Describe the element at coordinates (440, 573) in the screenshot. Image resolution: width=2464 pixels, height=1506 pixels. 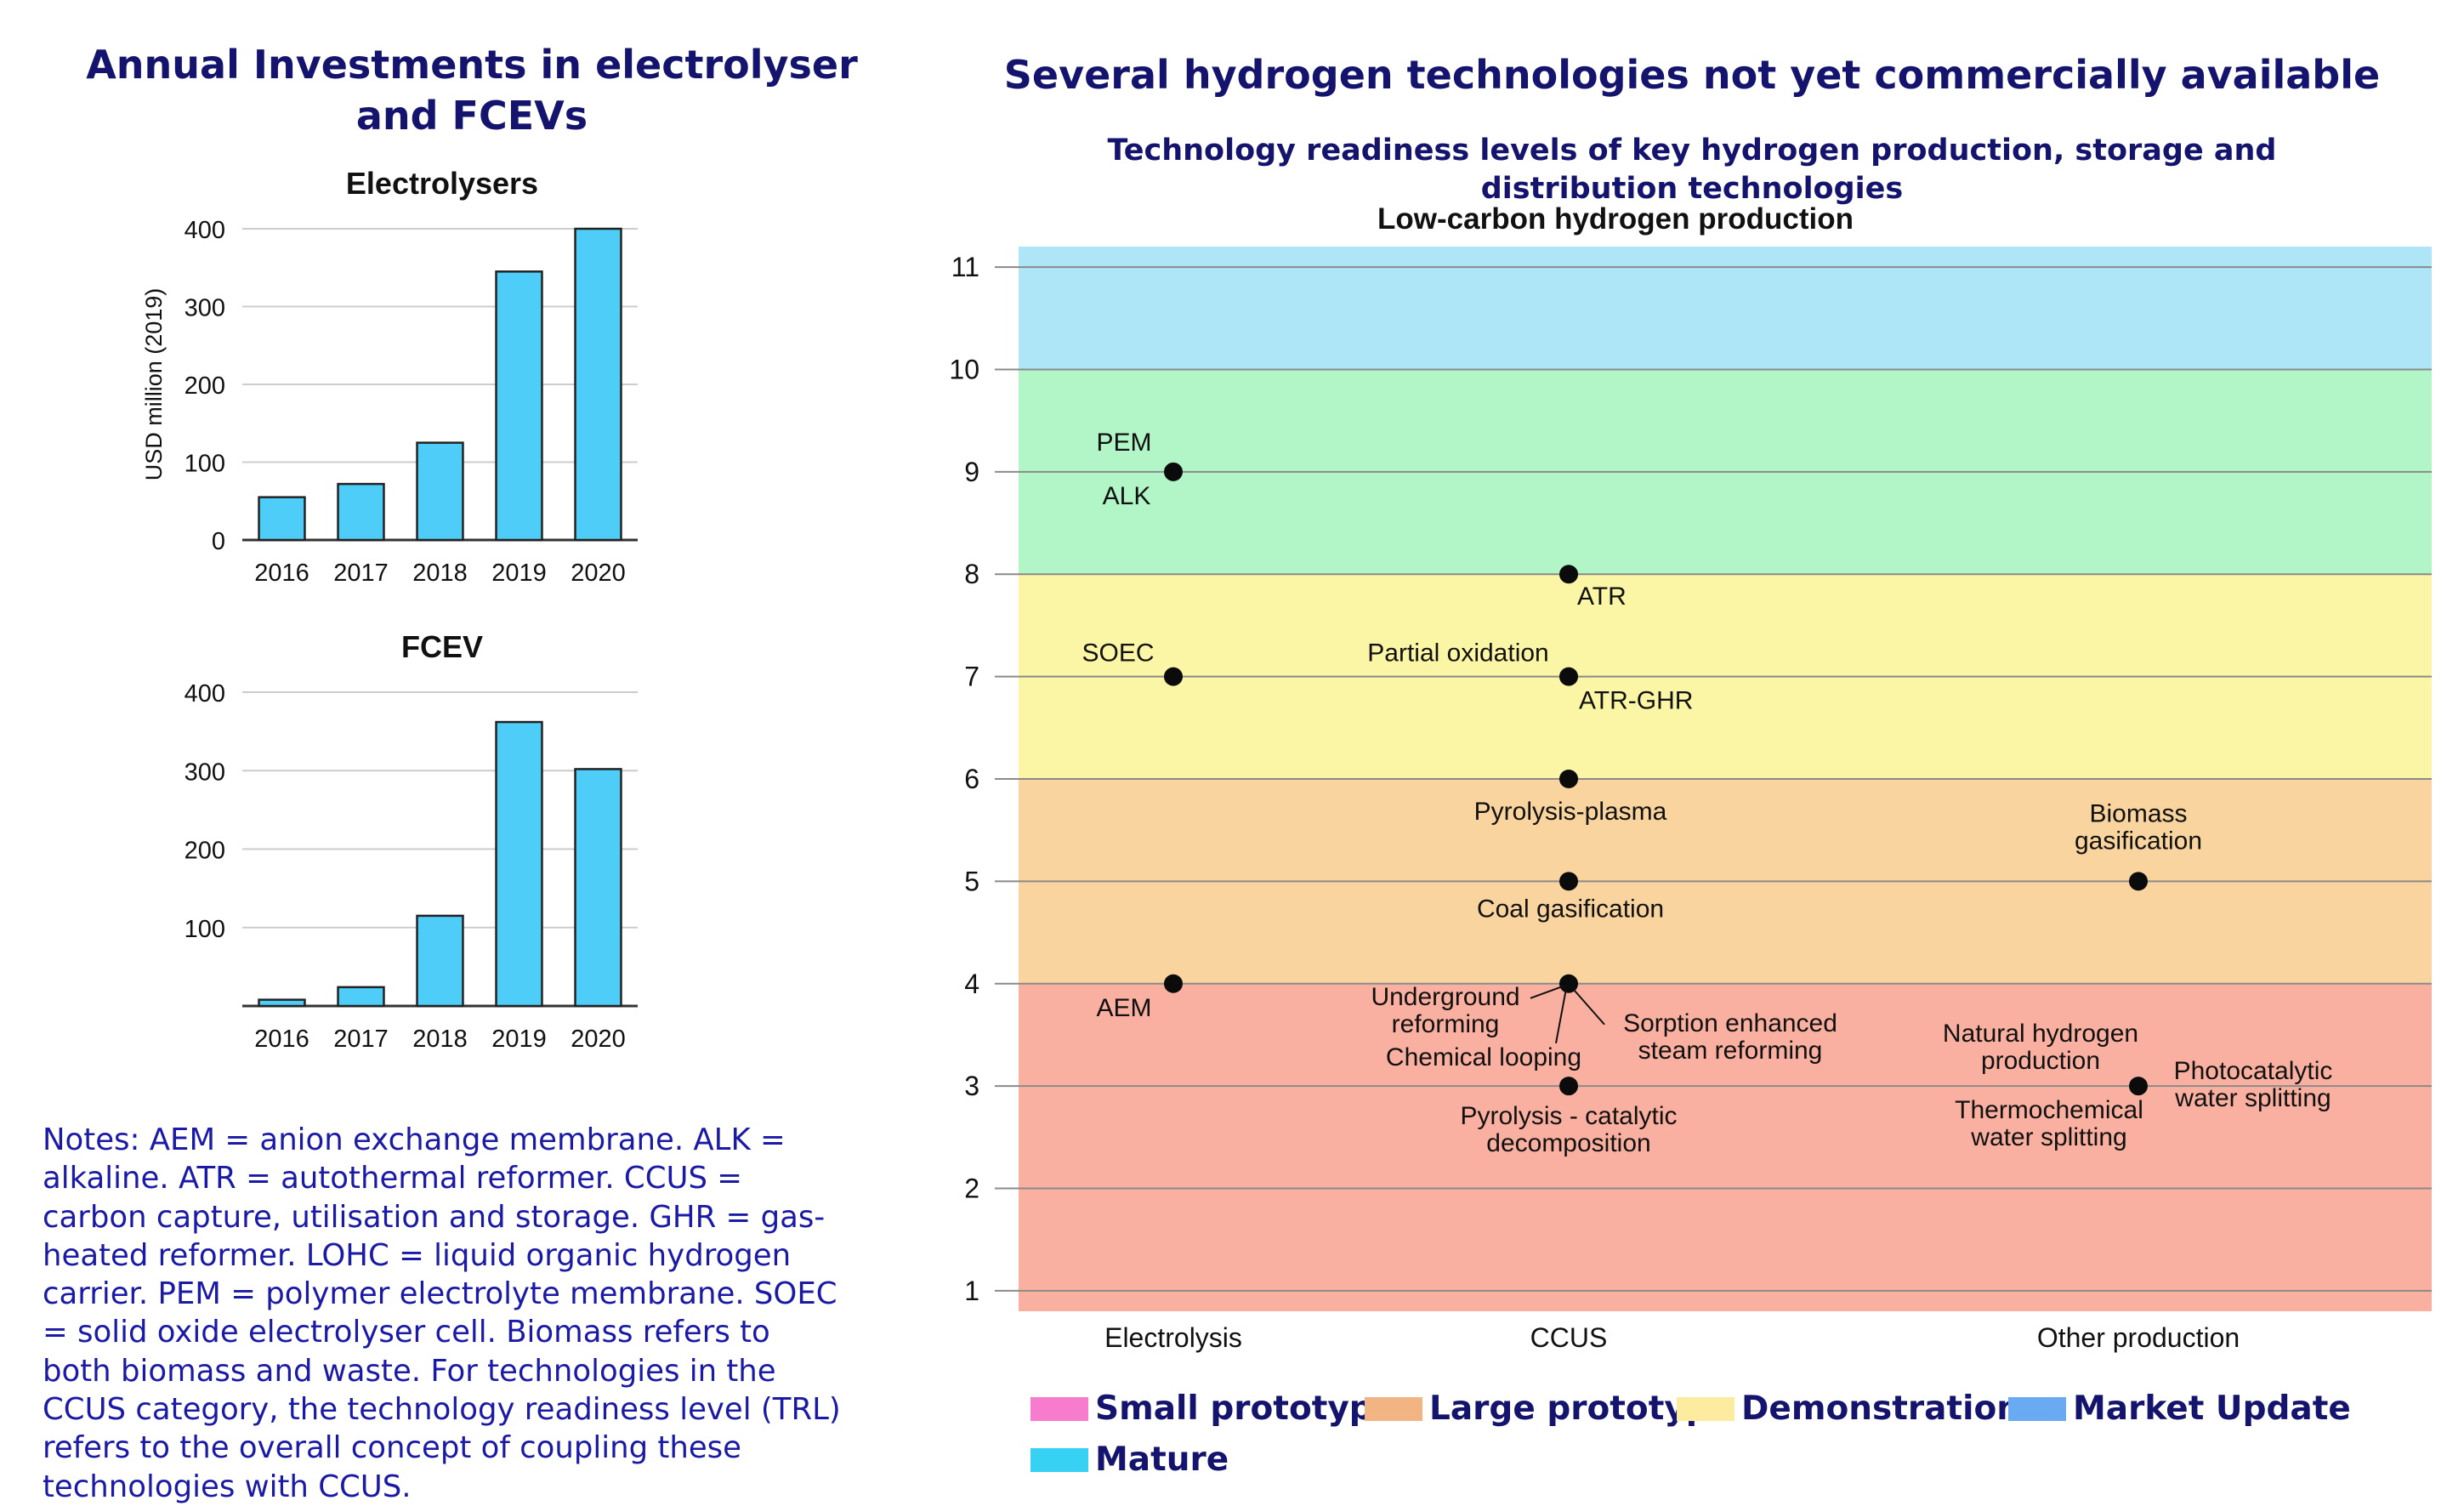
I see `x-tick-label: 2018` at that location.